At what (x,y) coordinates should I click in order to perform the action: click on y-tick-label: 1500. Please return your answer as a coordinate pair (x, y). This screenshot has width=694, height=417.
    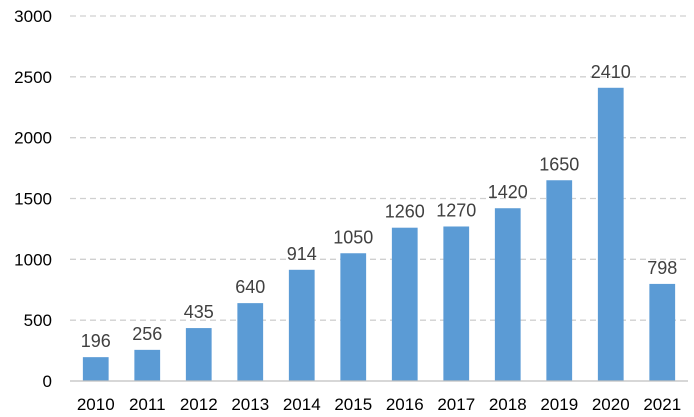
    Looking at the image, I should click on (33, 199).